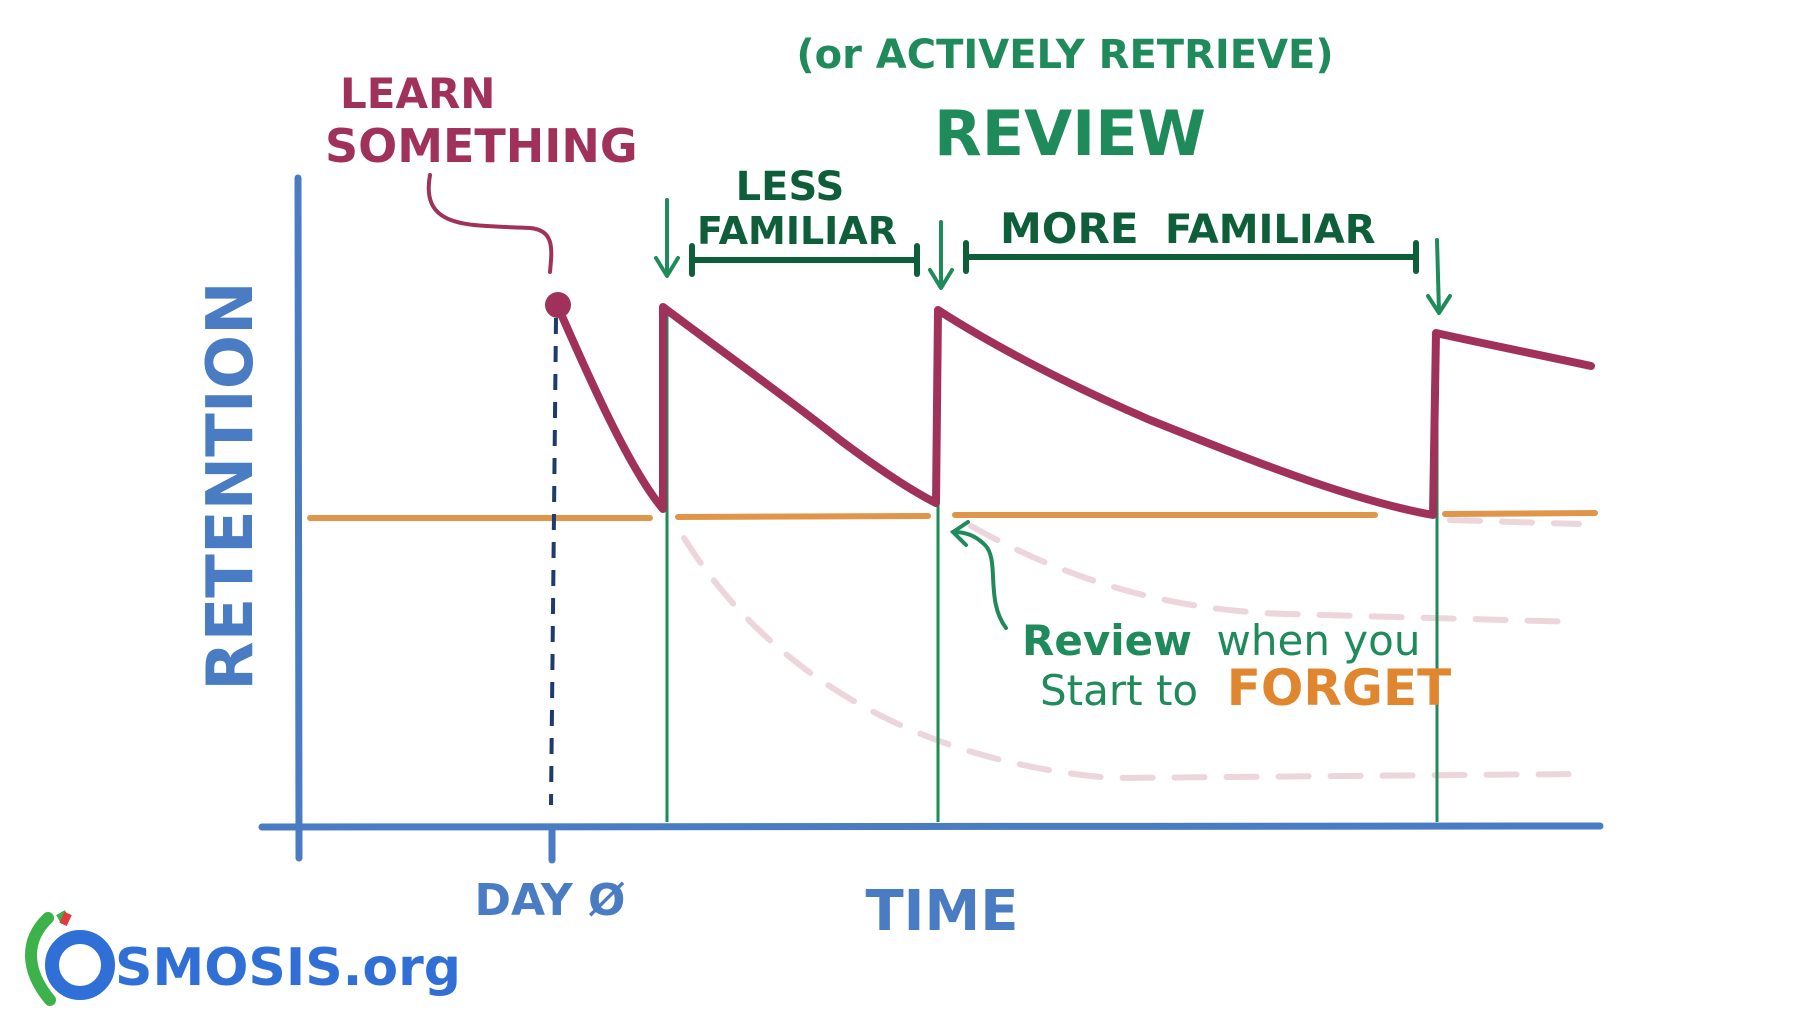  What do you see at coordinates (804, 260) in the screenshot?
I see `less-familiar-bracket` at bounding box center [804, 260].